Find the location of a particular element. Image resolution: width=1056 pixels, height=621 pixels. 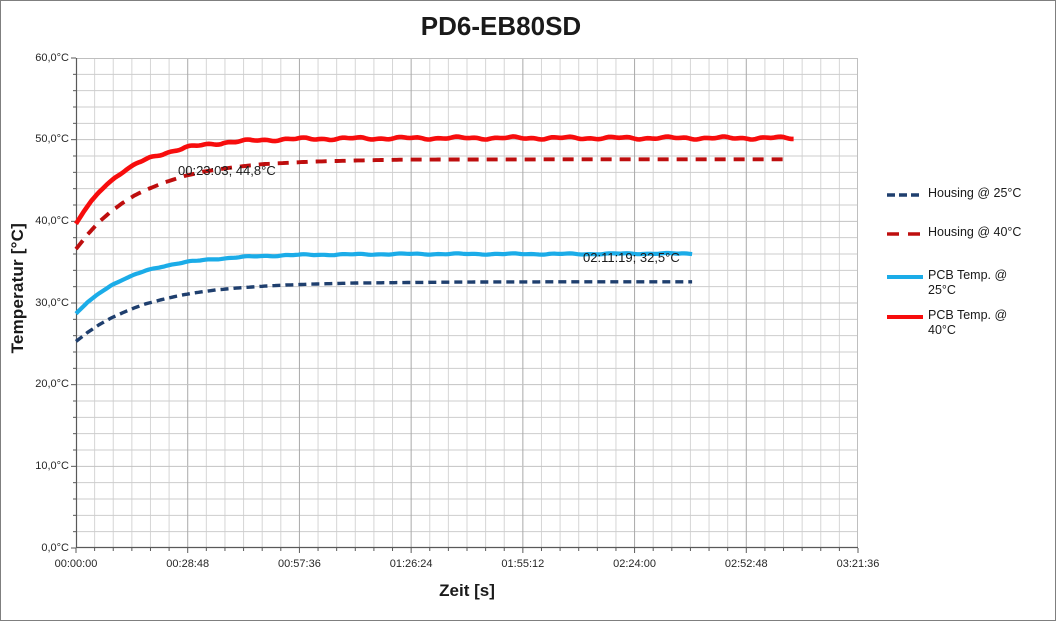

legend-item: PCB Temp. @40°C is located at coordinates (946, 323).